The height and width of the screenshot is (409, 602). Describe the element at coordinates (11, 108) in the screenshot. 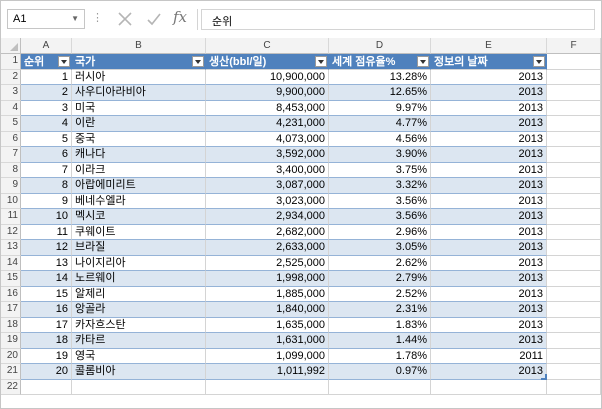

I see `row-header: 4` at that location.